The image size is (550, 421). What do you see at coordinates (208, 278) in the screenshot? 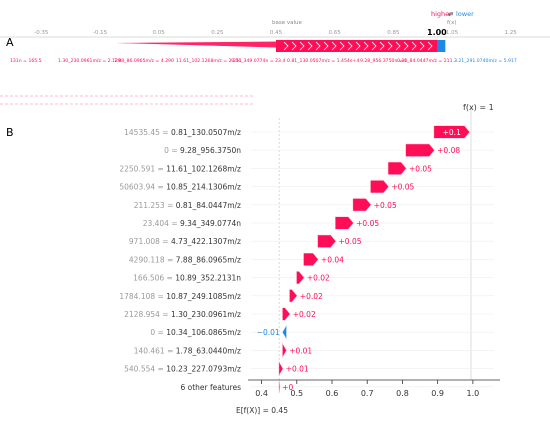
I see `feature-name: 10.89_352.2131n` at bounding box center [208, 278].